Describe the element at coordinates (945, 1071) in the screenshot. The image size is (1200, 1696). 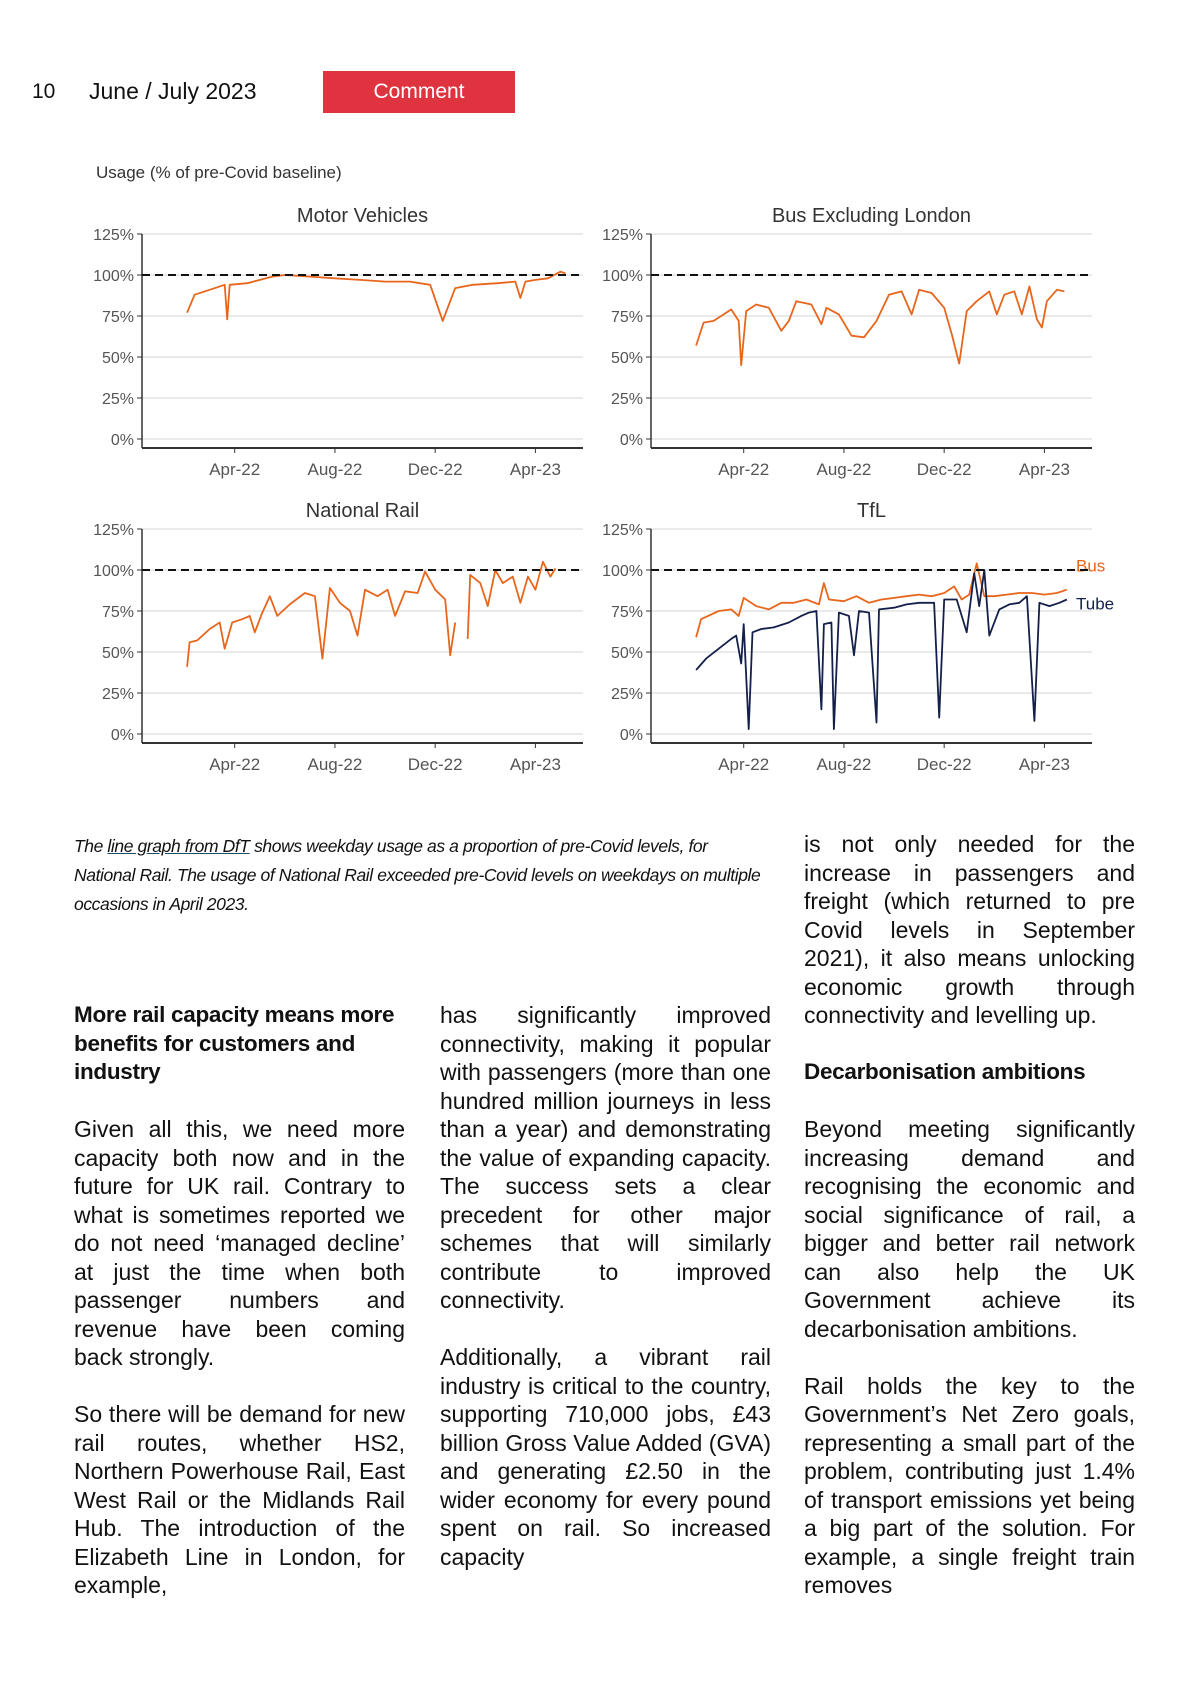
I see `section-heading-decarbonisation: Decarbonisation ambitions` at that location.